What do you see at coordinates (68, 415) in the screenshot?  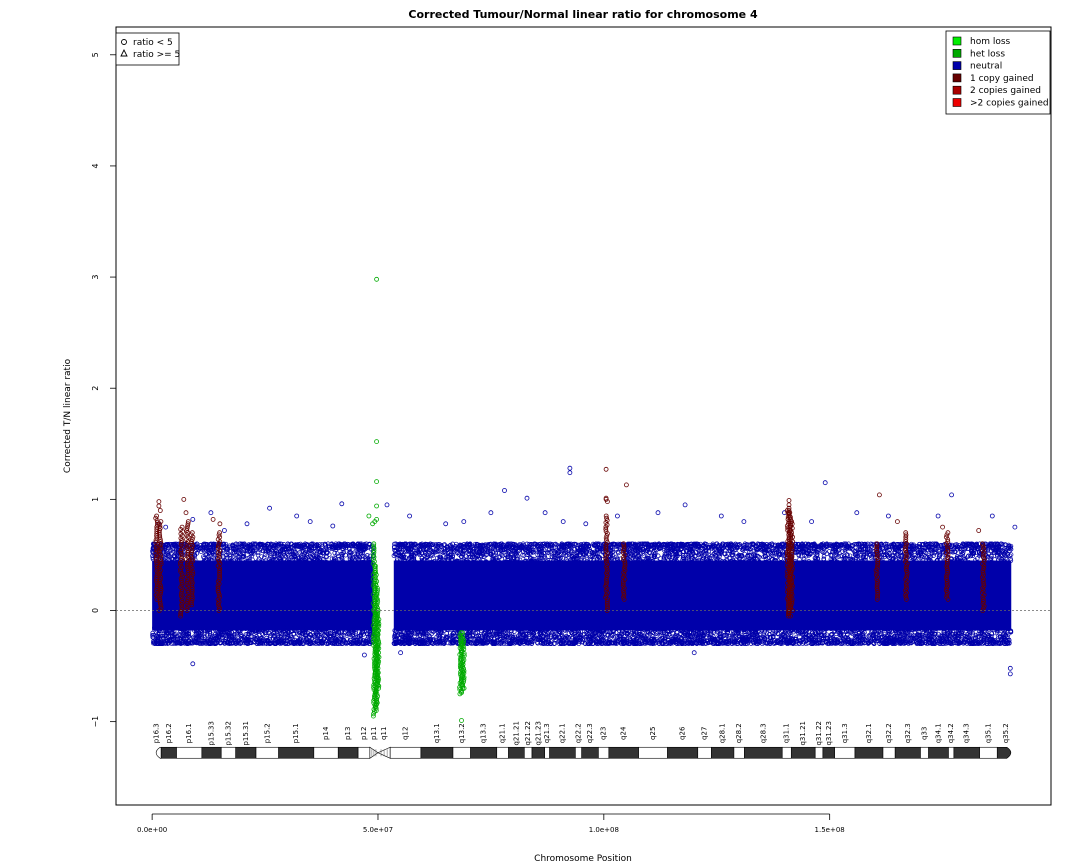 I see `y-axis-label: Corrected T/N linear ratio` at bounding box center [68, 415].